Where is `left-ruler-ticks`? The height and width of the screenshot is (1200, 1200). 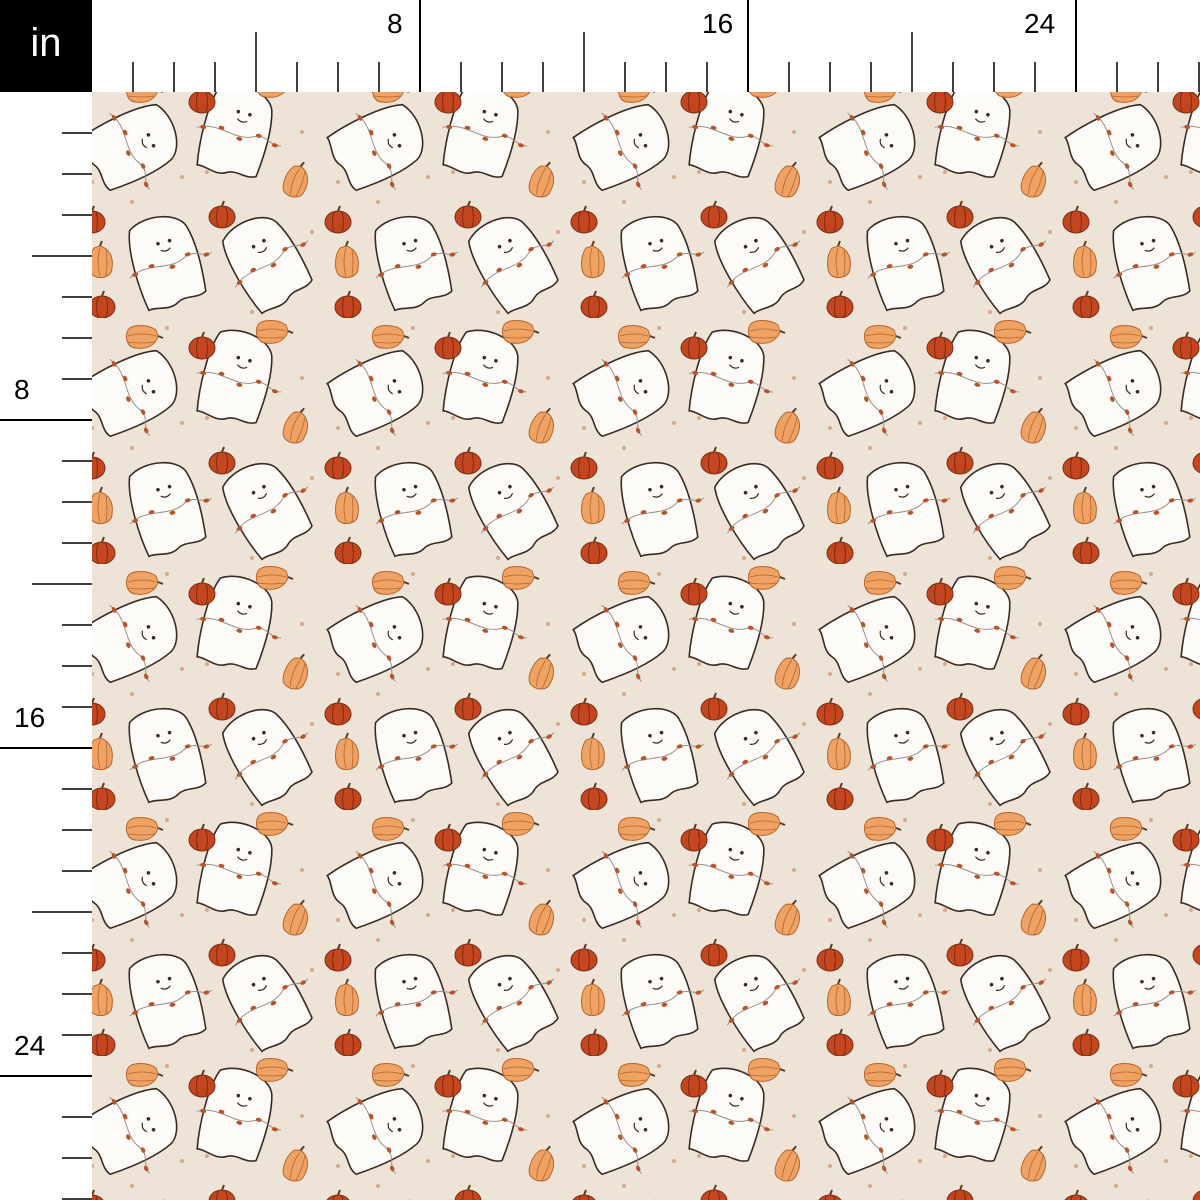 left-ruler-ticks is located at coordinates (46, 666).